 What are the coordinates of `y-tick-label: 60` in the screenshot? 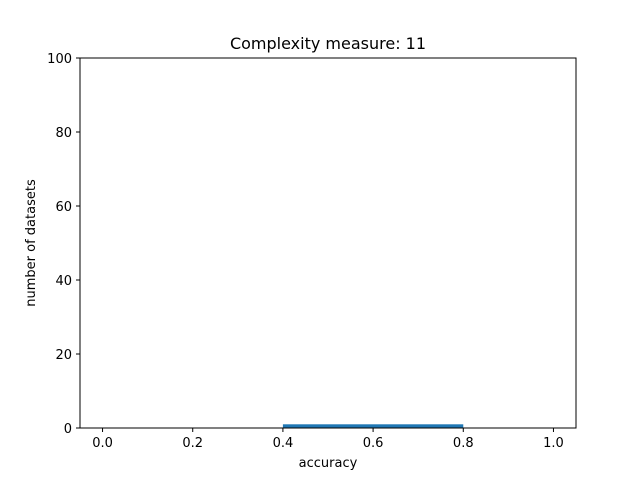 It's located at (63, 207).